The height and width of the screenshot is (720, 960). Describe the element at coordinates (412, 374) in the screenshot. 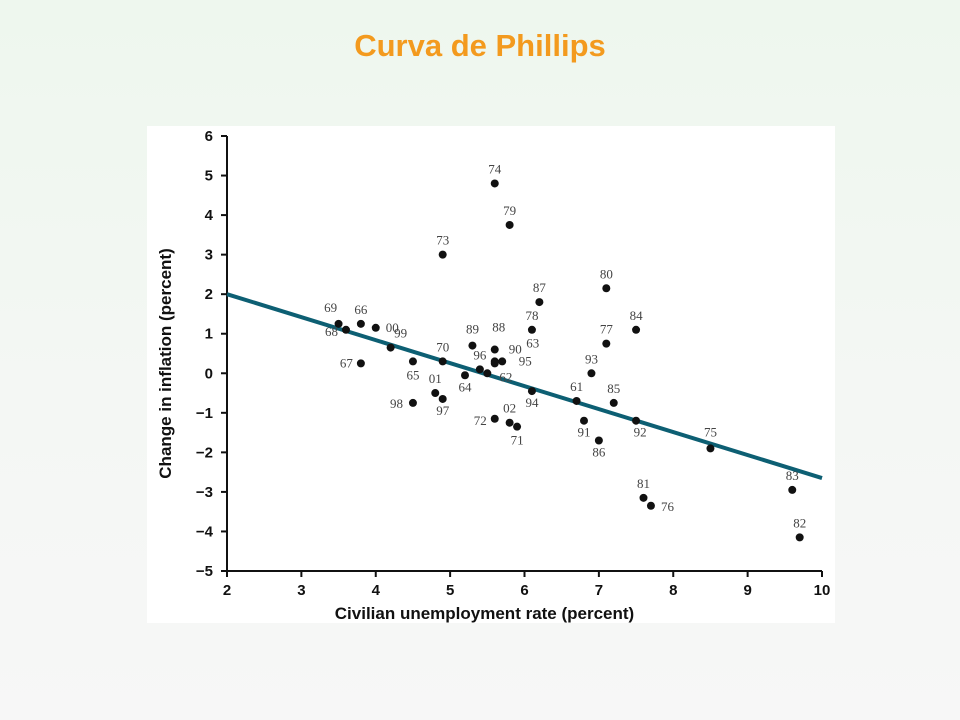

I see `point-label-65: 65` at that location.